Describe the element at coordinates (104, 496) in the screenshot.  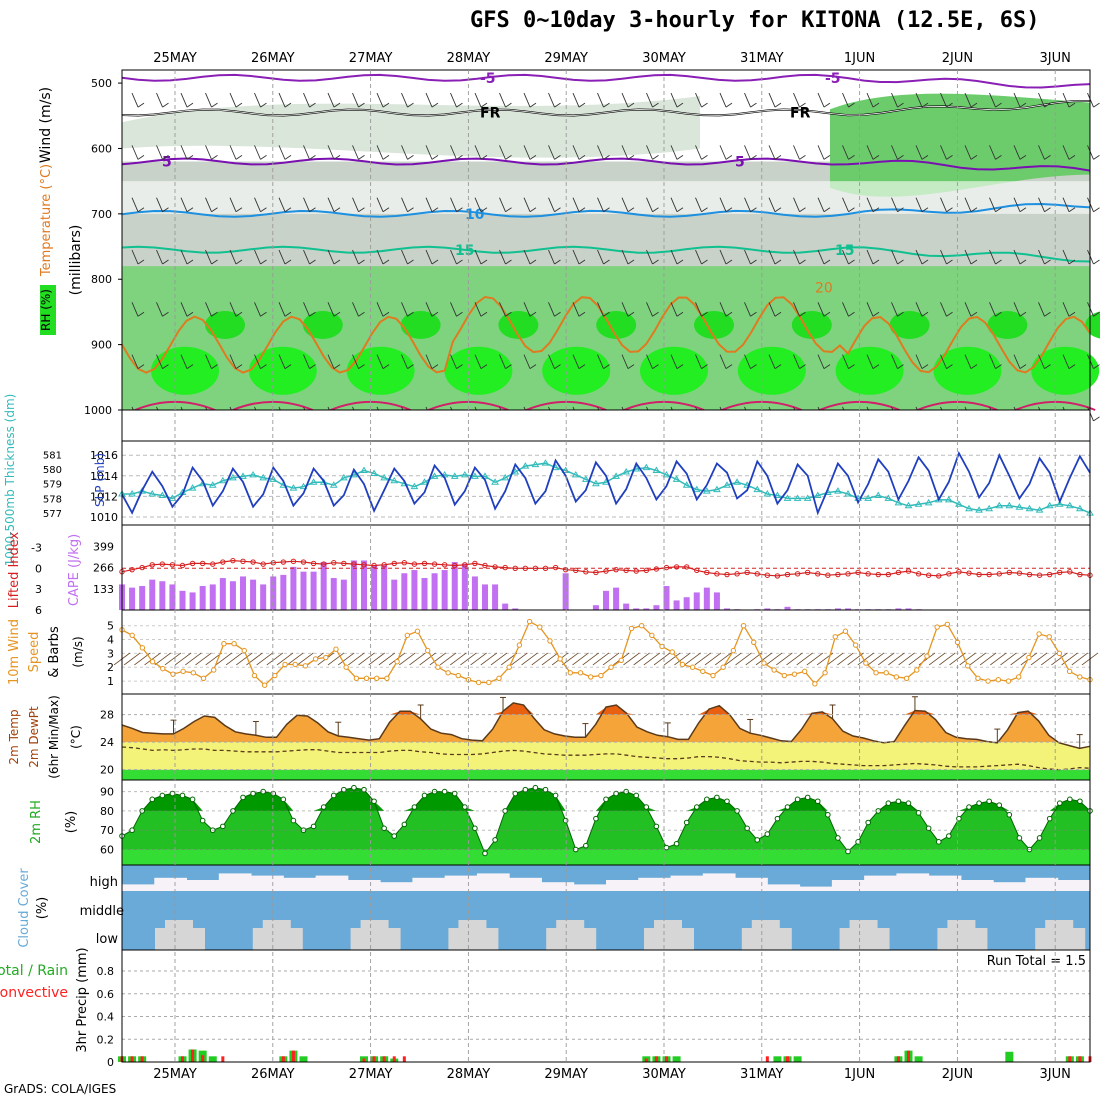
I see `slp-y-tick: 1012` at that location.